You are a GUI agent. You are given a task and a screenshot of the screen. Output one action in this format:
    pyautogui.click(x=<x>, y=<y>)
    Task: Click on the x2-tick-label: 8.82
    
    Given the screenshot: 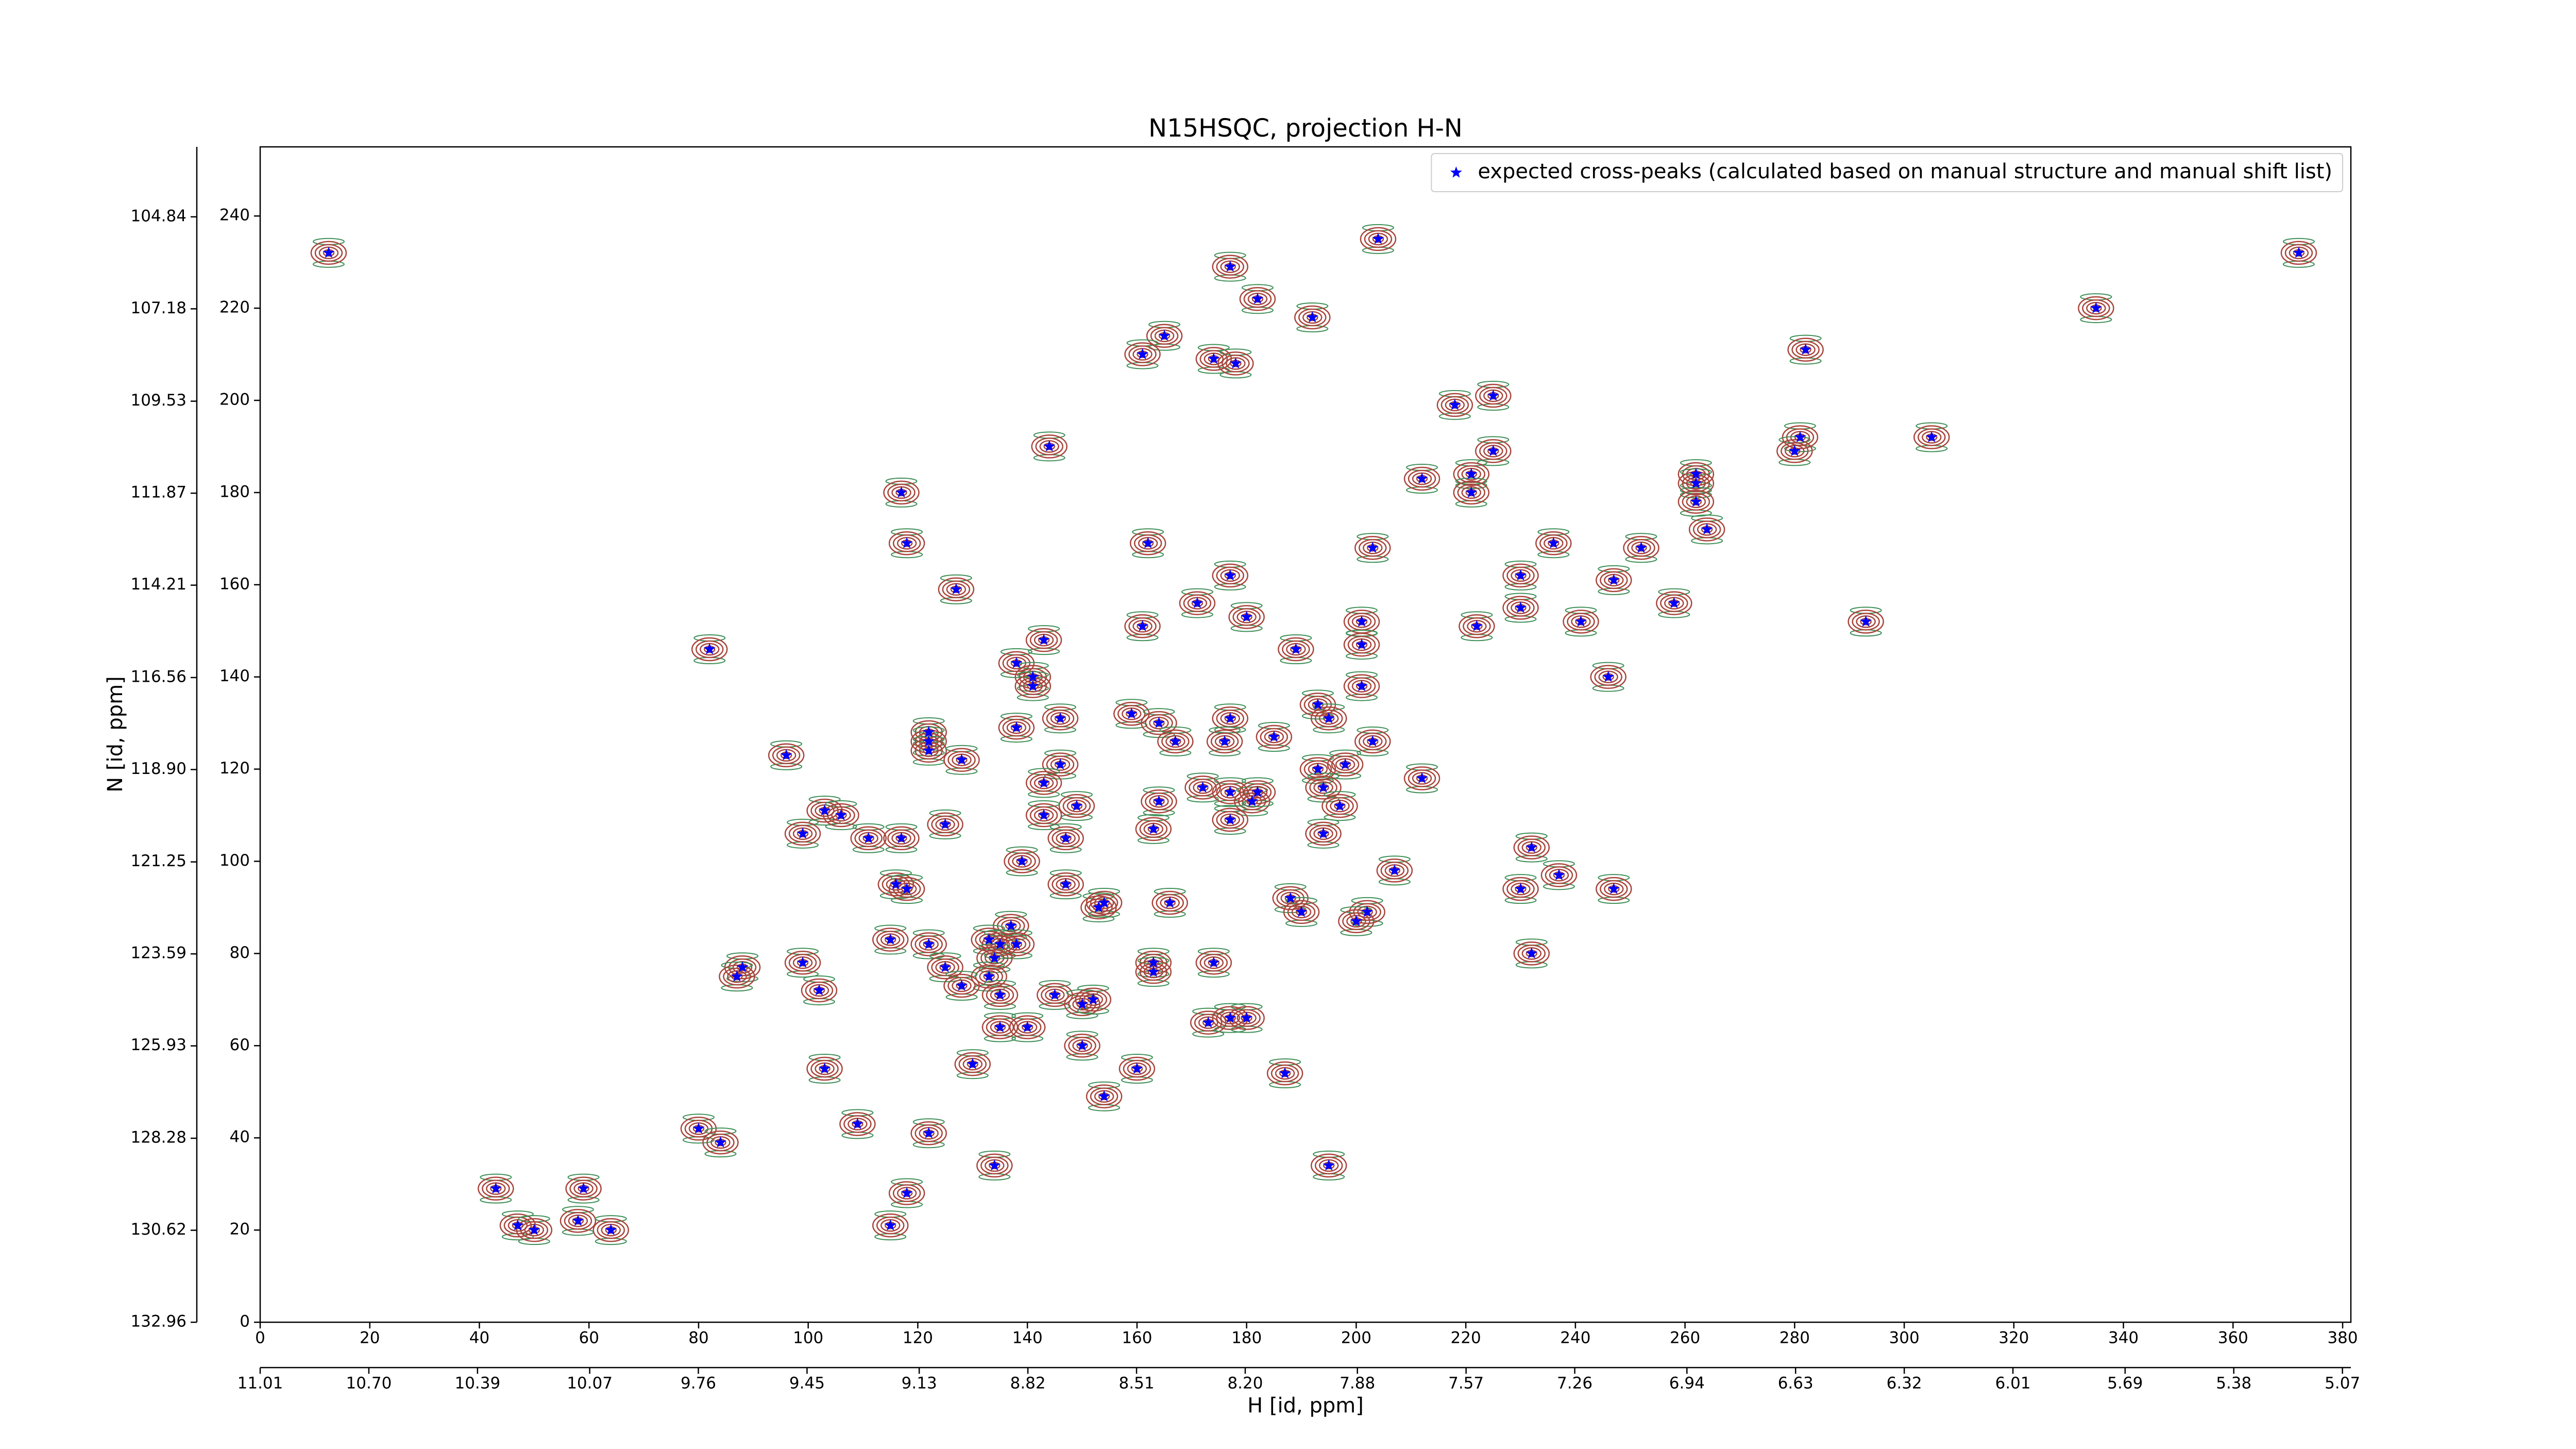 What is the action you would take?
    pyautogui.click(x=1028, y=1383)
    